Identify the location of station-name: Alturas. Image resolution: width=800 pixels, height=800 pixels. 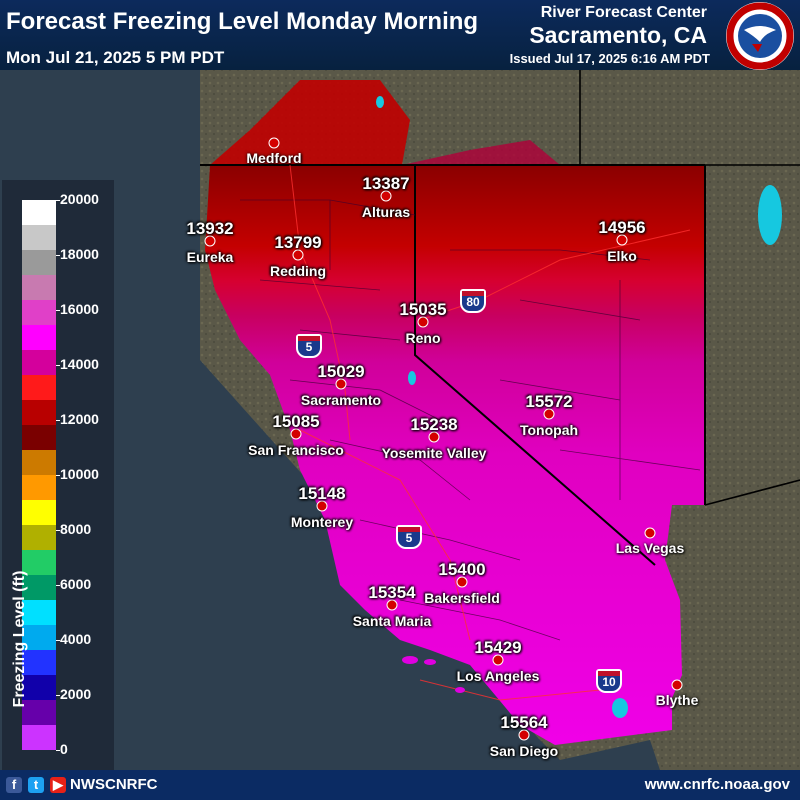
(386, 212).